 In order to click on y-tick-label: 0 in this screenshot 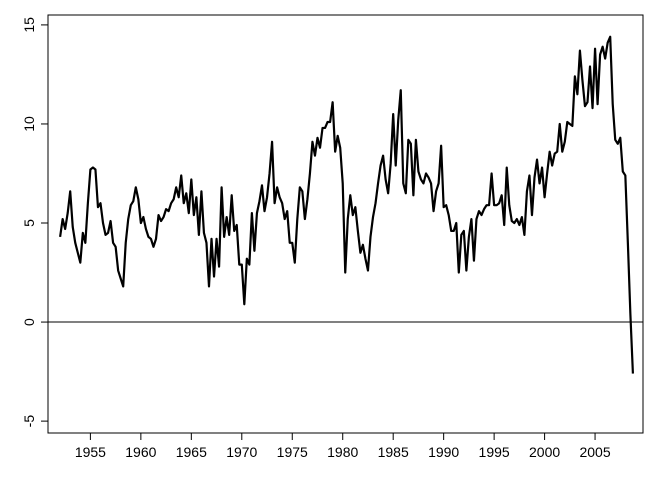, I will do `click(29, 322)`.